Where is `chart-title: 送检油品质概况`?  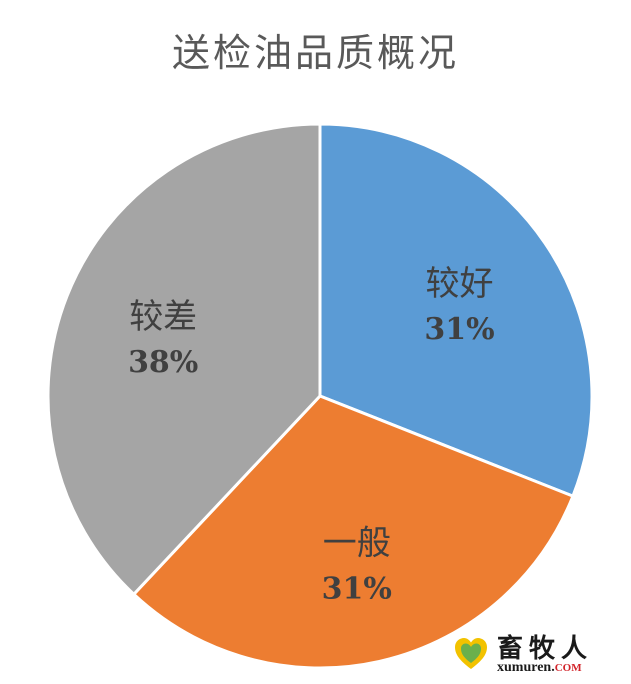 chart-title: 送检油品质概况 is located at coordinates (315, 53).